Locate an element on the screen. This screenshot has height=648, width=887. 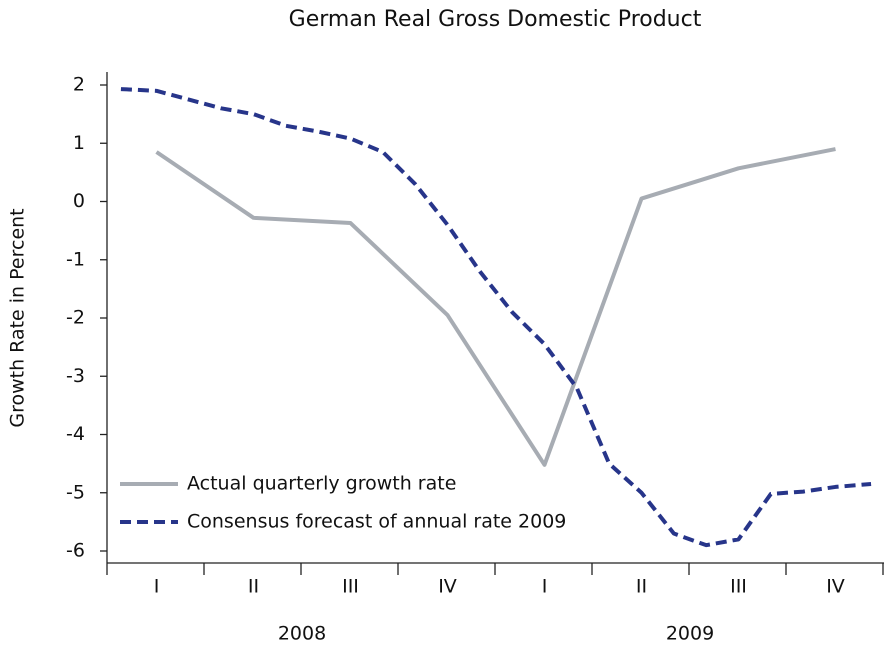
y-tick-label: -5 is located at coordinates (75, 492).